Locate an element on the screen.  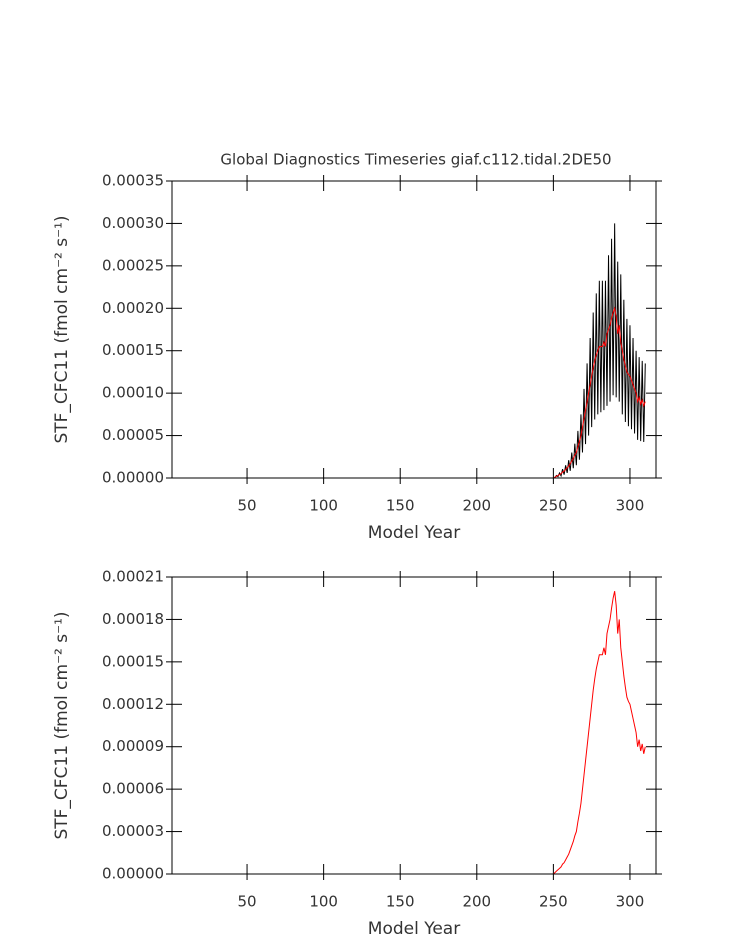
y-tick-label: 0.00006 is located at coordinates (133, 789).